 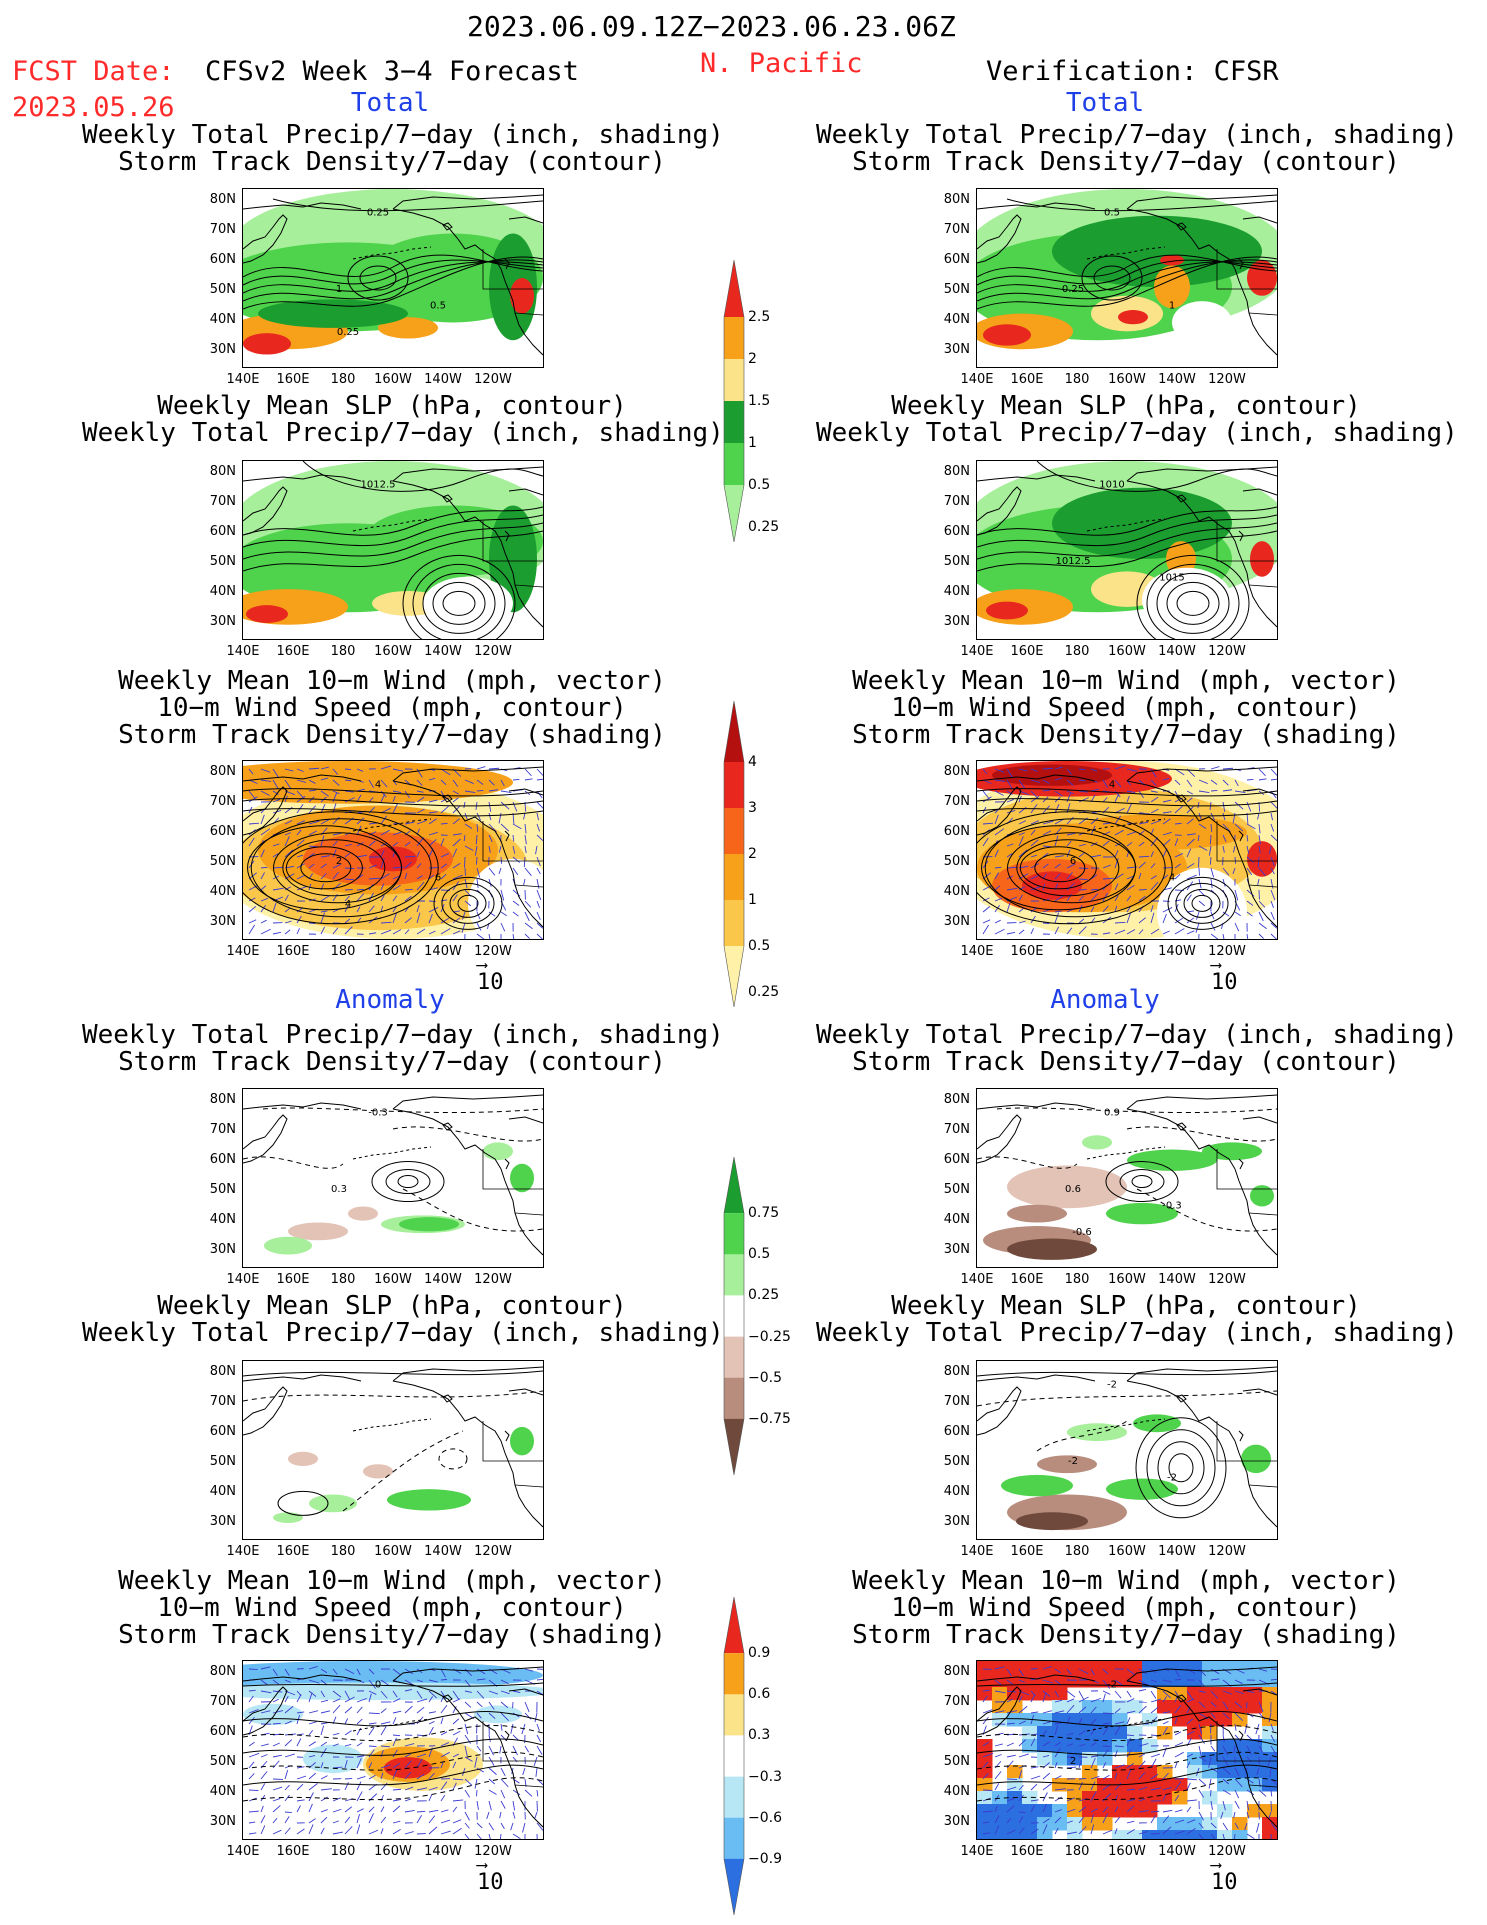 I want to click on latitude-label: 30N, so click(x=222, y=1821).